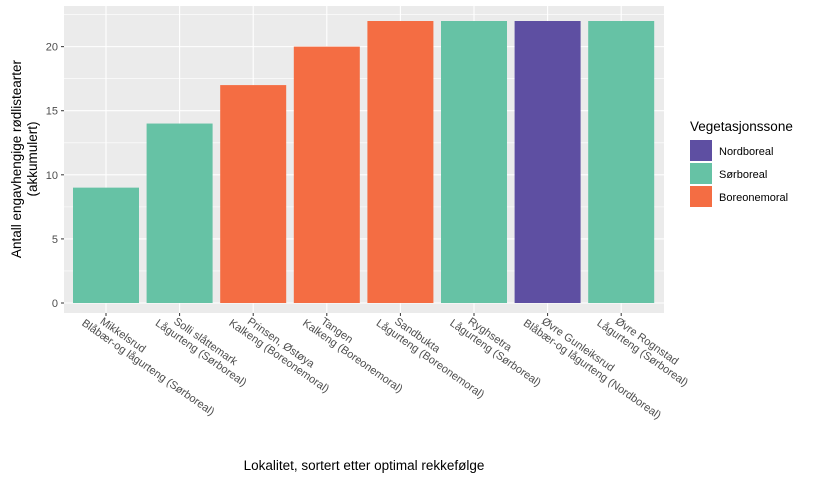  I want to click on y-axis-title-line-1: Antall engavhengige rødlistearter, so click(16, 158).